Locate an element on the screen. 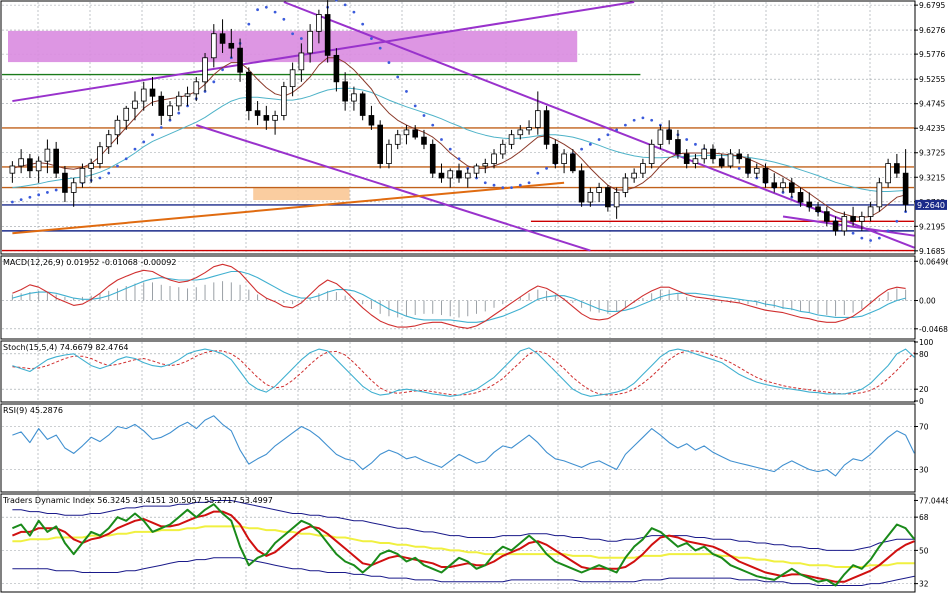 This screenshot has width=948, height=593. y-tick-label: 9.4235 is located at coordinates (932, 128).